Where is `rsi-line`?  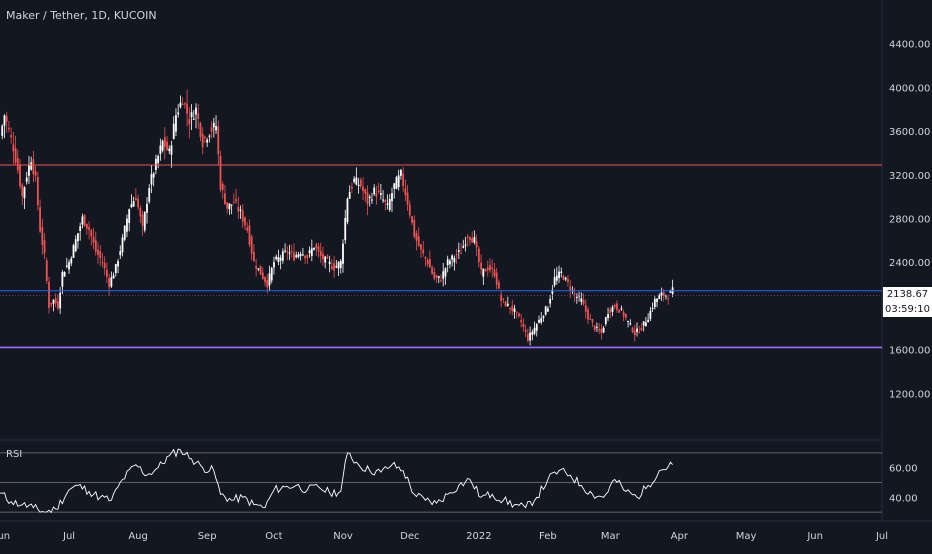
rsi-line is located at coordinates (336, 481).